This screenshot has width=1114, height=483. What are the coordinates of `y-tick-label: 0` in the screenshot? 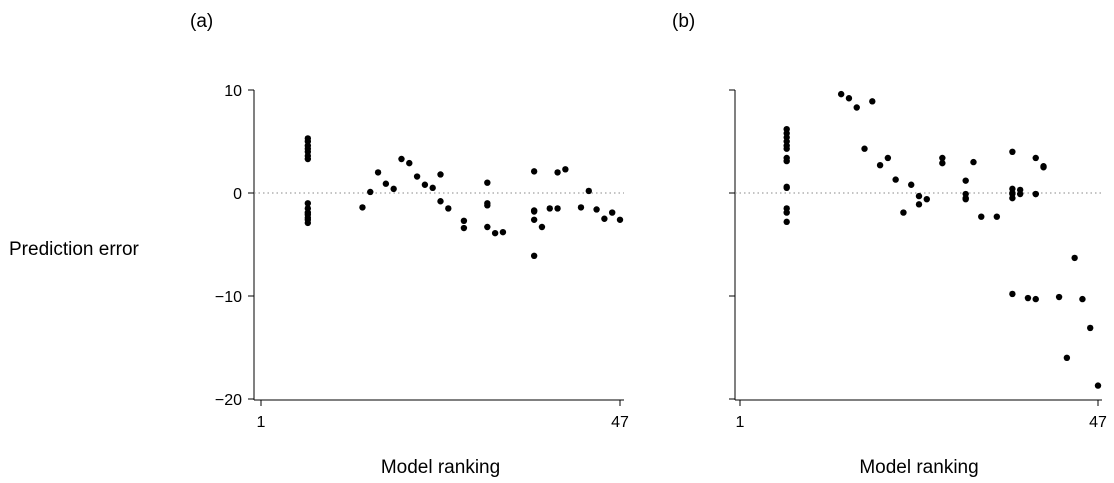 It's located at (237, 194).